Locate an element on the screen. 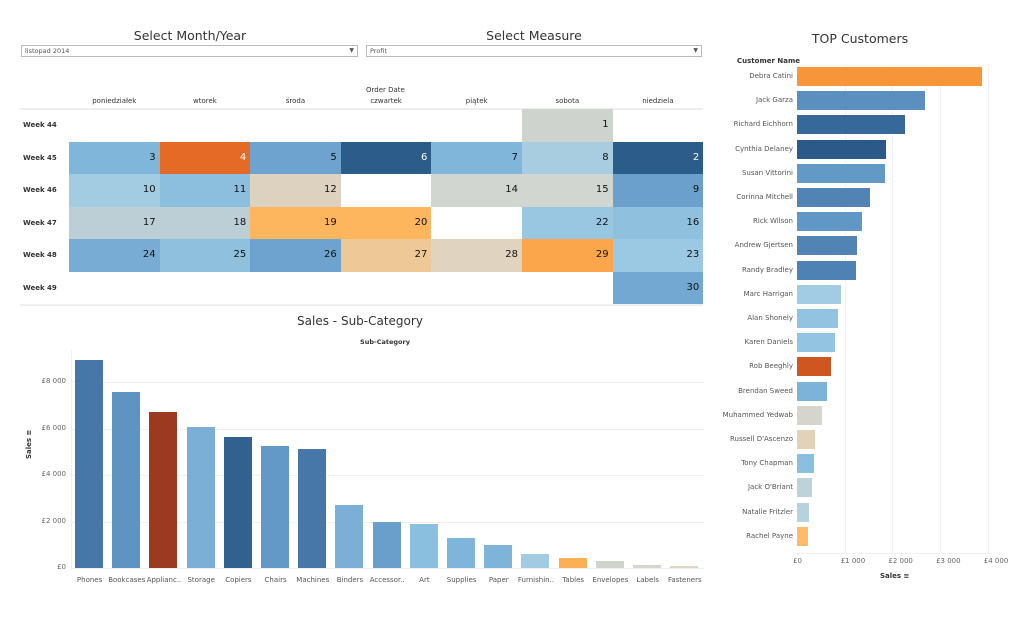 The height and width of the screenshot is (619, 1024). measure-dropdown: Profit ▼ is located at coordinates (534, 51).